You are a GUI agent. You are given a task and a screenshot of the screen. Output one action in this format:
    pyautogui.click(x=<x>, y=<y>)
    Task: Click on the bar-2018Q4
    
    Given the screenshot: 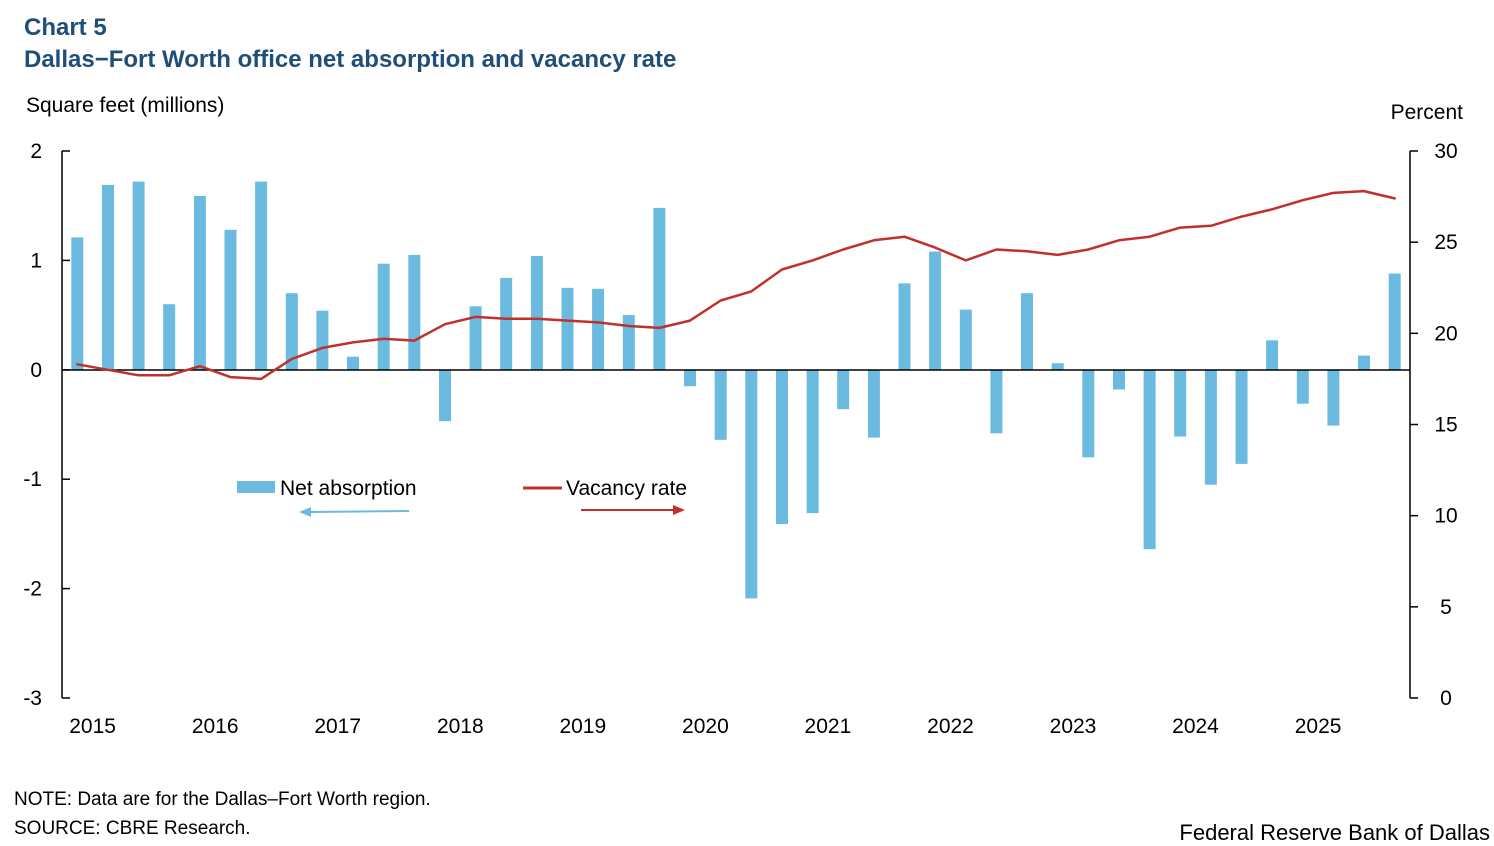 What is the action you would take?
    pyautogui.click(x=536, y=313)
    